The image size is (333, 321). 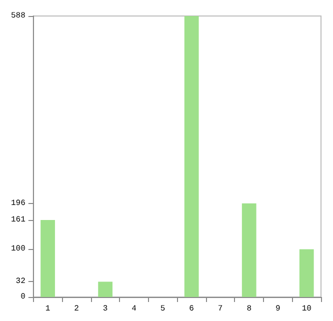 What do you see at coordinates (21, 281) in the screenshot?
I see `y-tick-label: 32` at bounding box center [21, 281].